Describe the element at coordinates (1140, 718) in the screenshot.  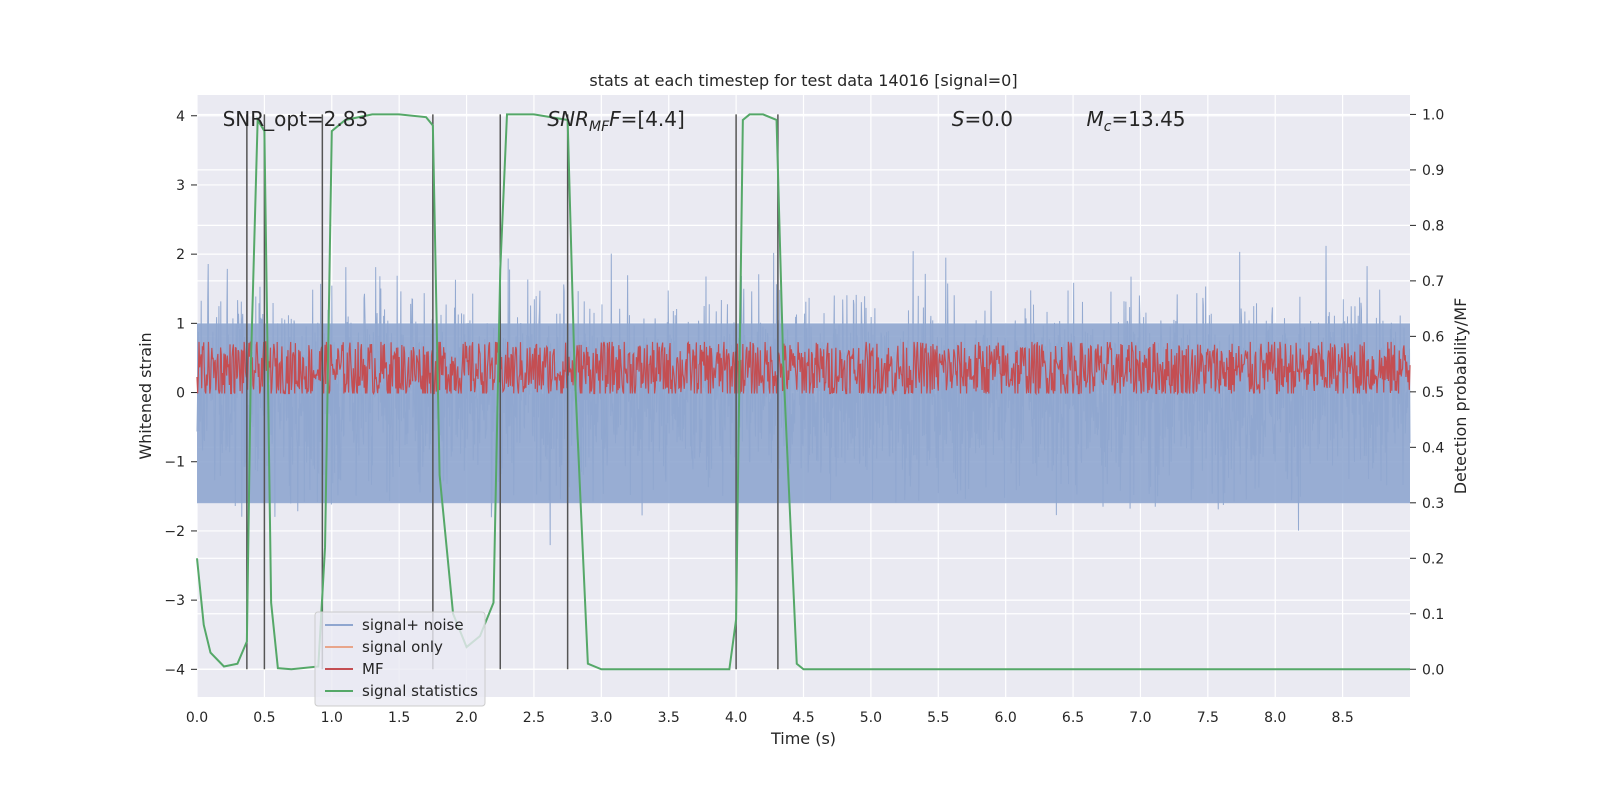
I see `x-tick-label: 7.0` at that location.